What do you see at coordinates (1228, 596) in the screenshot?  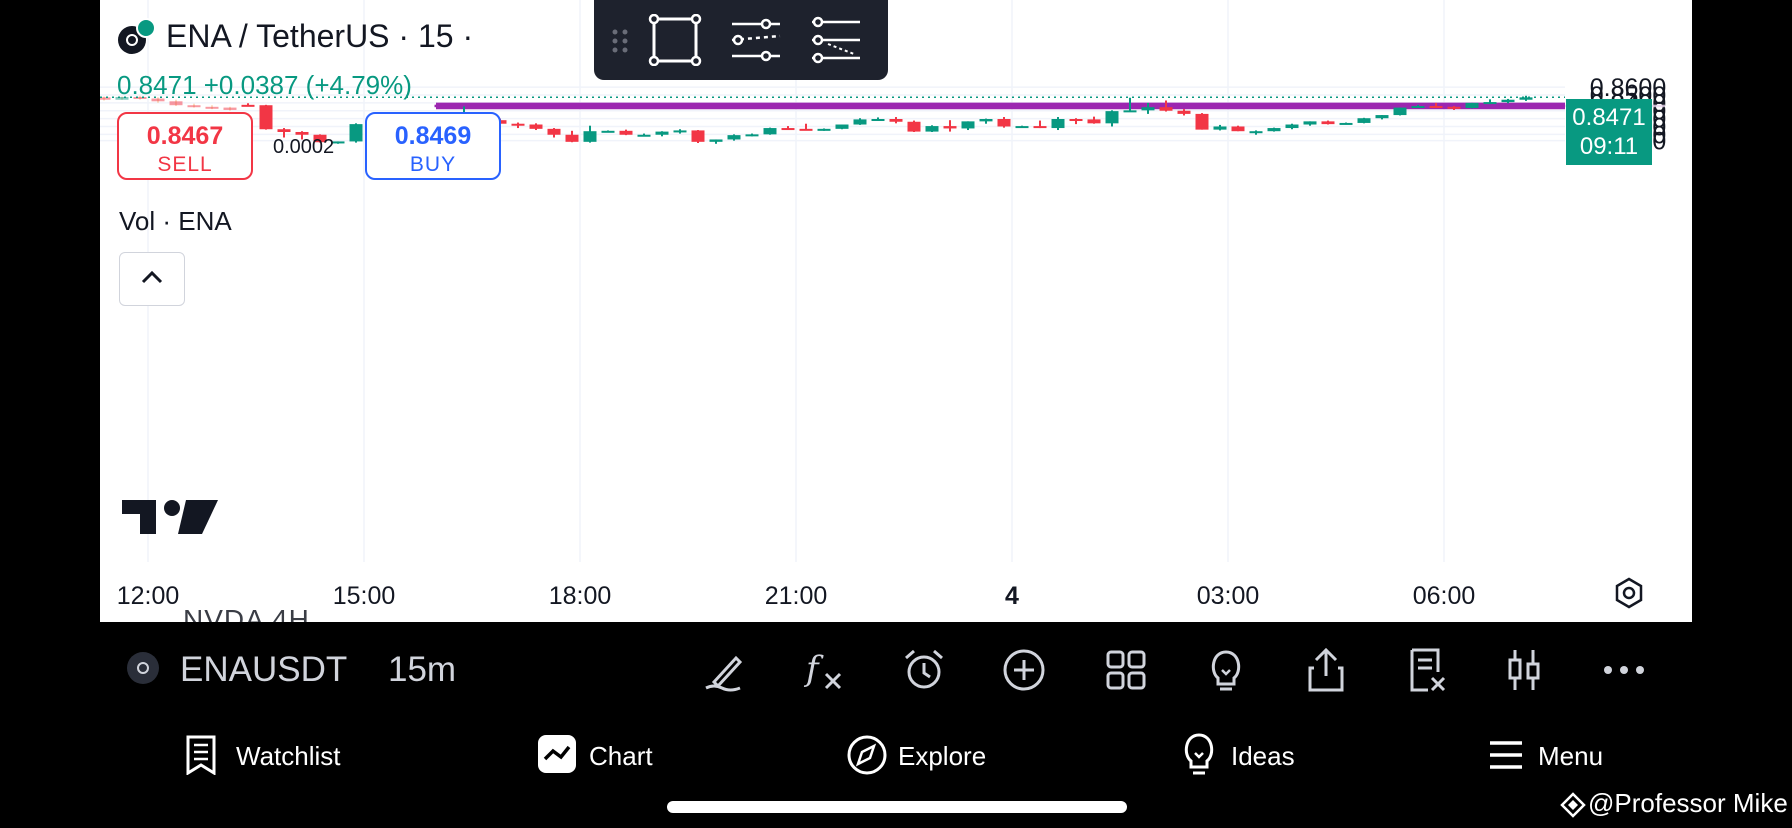 I see `x-axis-tick-label: 03:00` at bounding box center [1228, 596].